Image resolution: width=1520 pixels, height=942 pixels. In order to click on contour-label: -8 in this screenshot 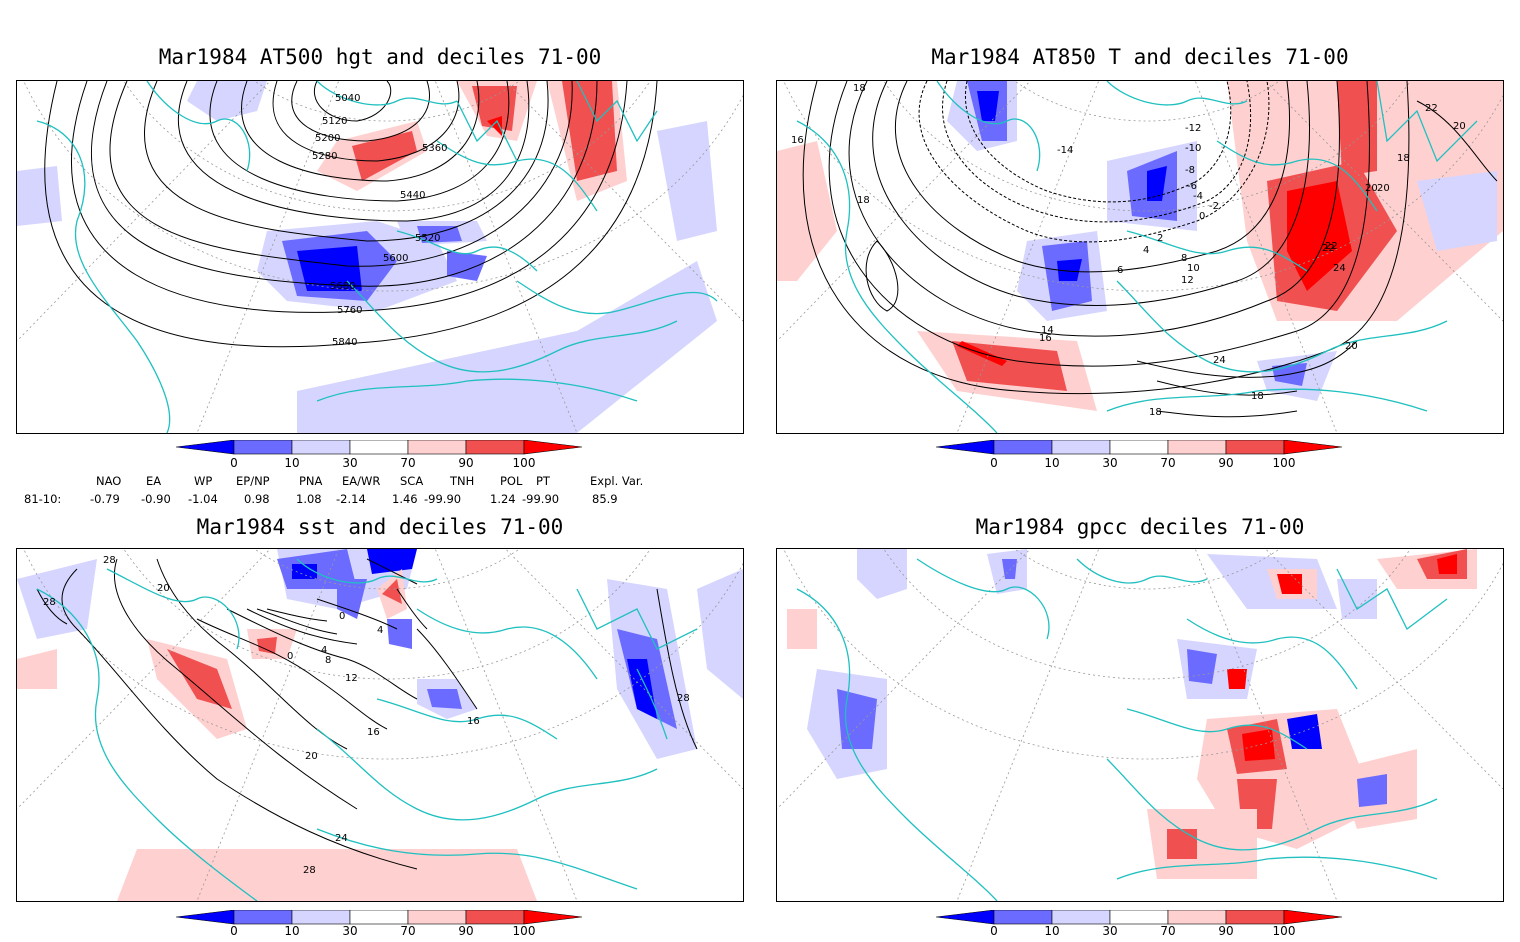, I will do `click(1190, 170)`.